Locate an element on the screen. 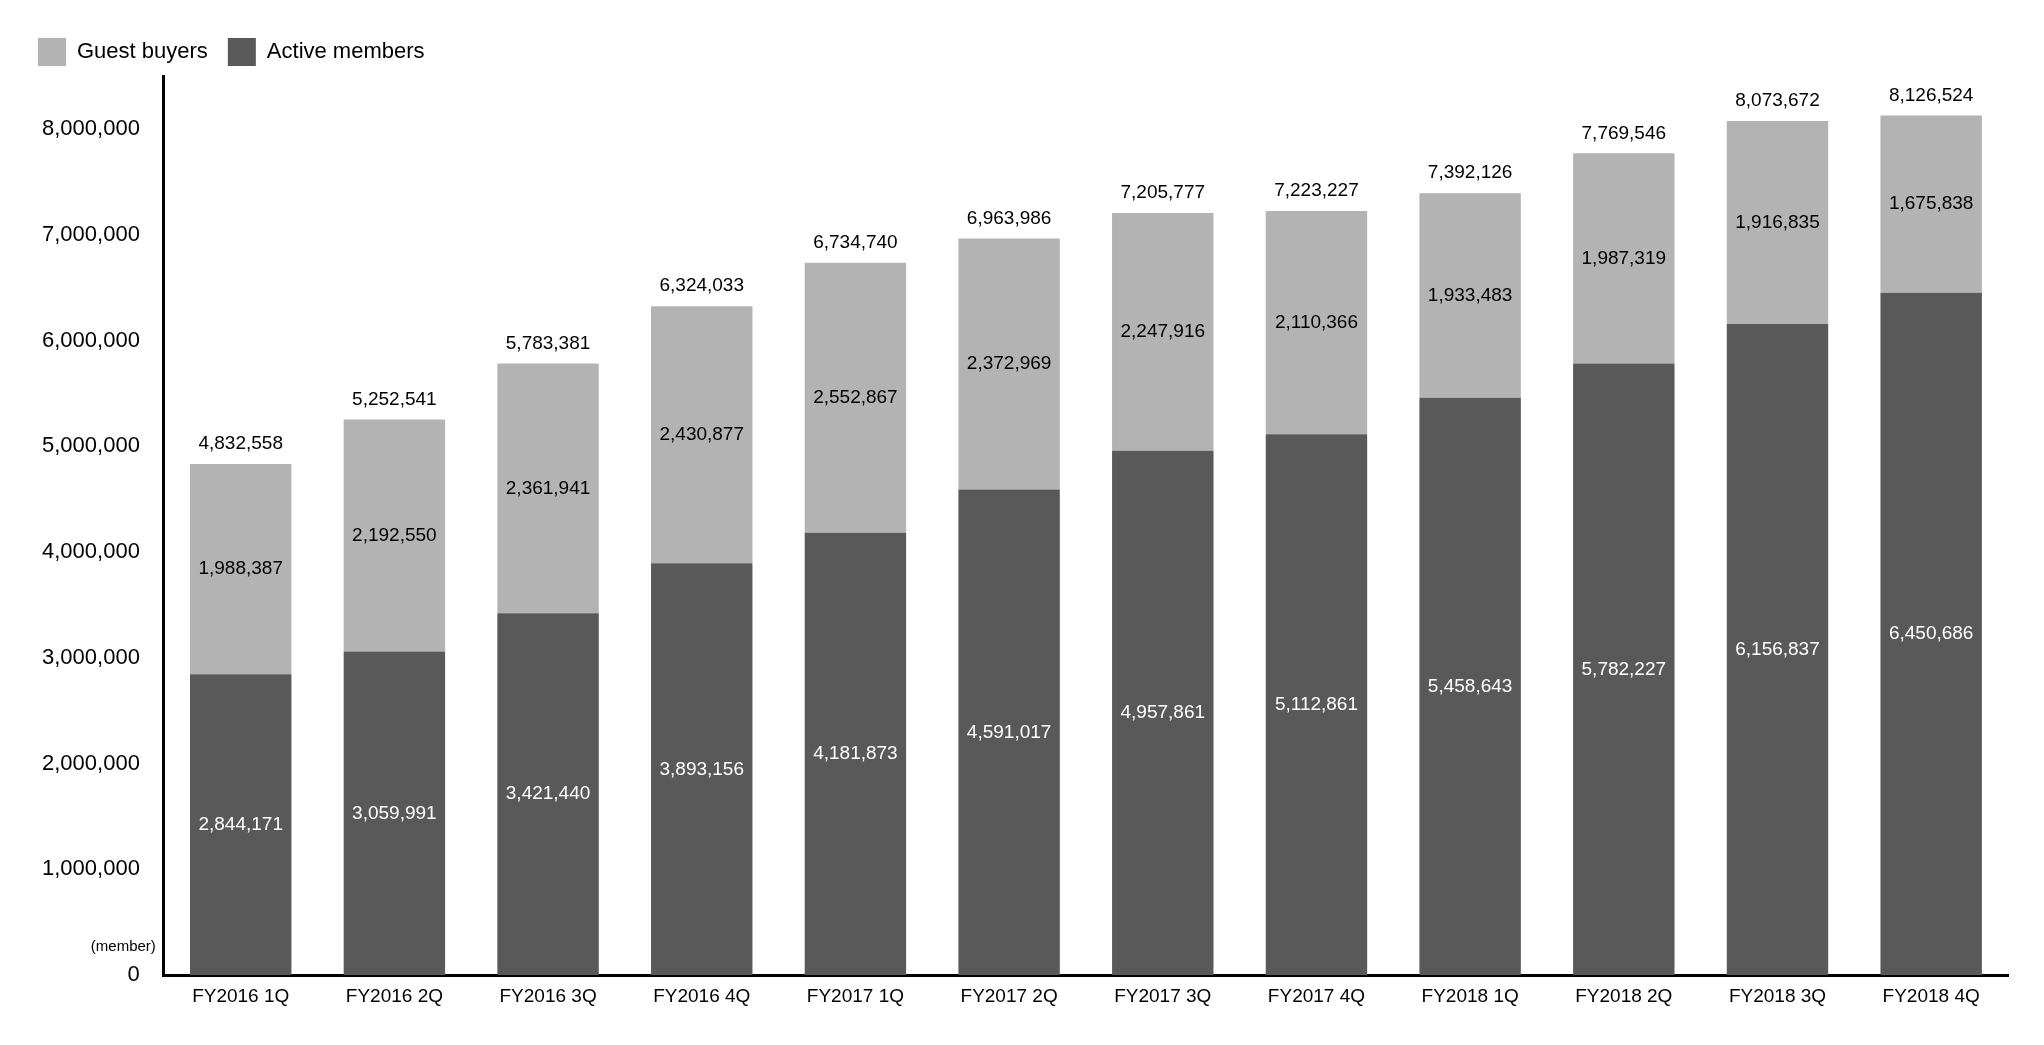  data-label: 2,430,877 is located at coordinates (702, 434).